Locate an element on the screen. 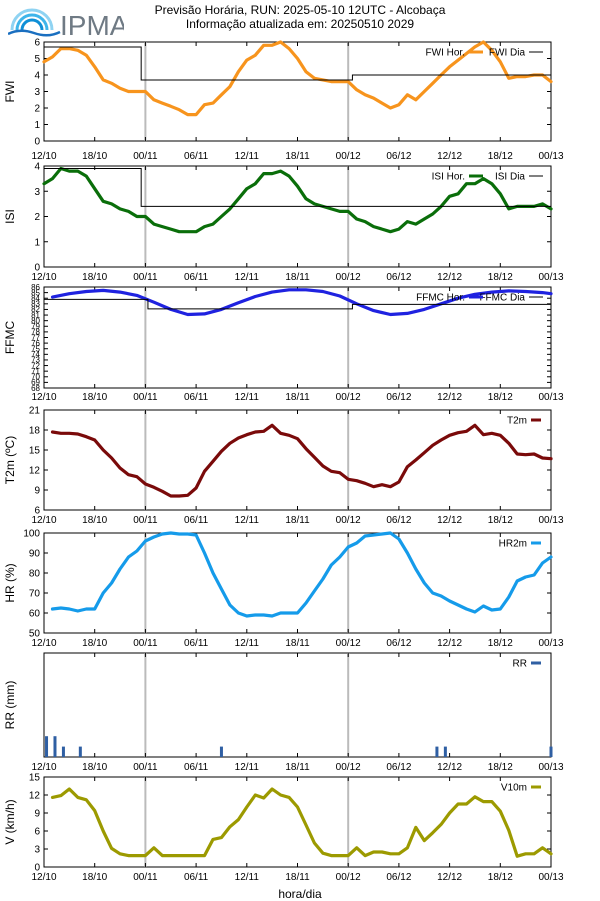 The height and width of the screenshot is (901, 600). y-tick-label: 21 is located at coordinates (35, 411).